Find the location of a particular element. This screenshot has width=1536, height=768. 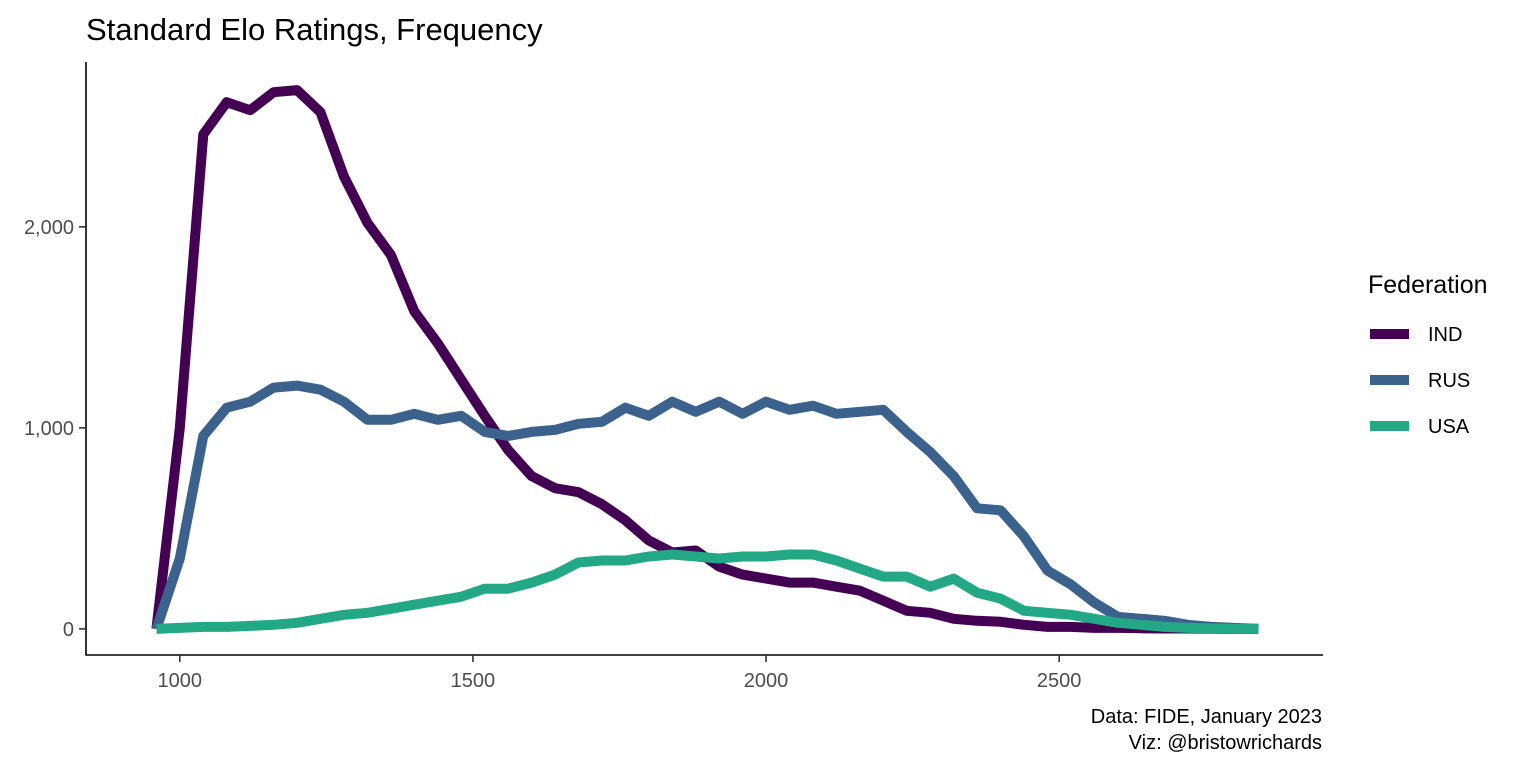

x-tick-label: 2000 is located at coordinates (766, 681).